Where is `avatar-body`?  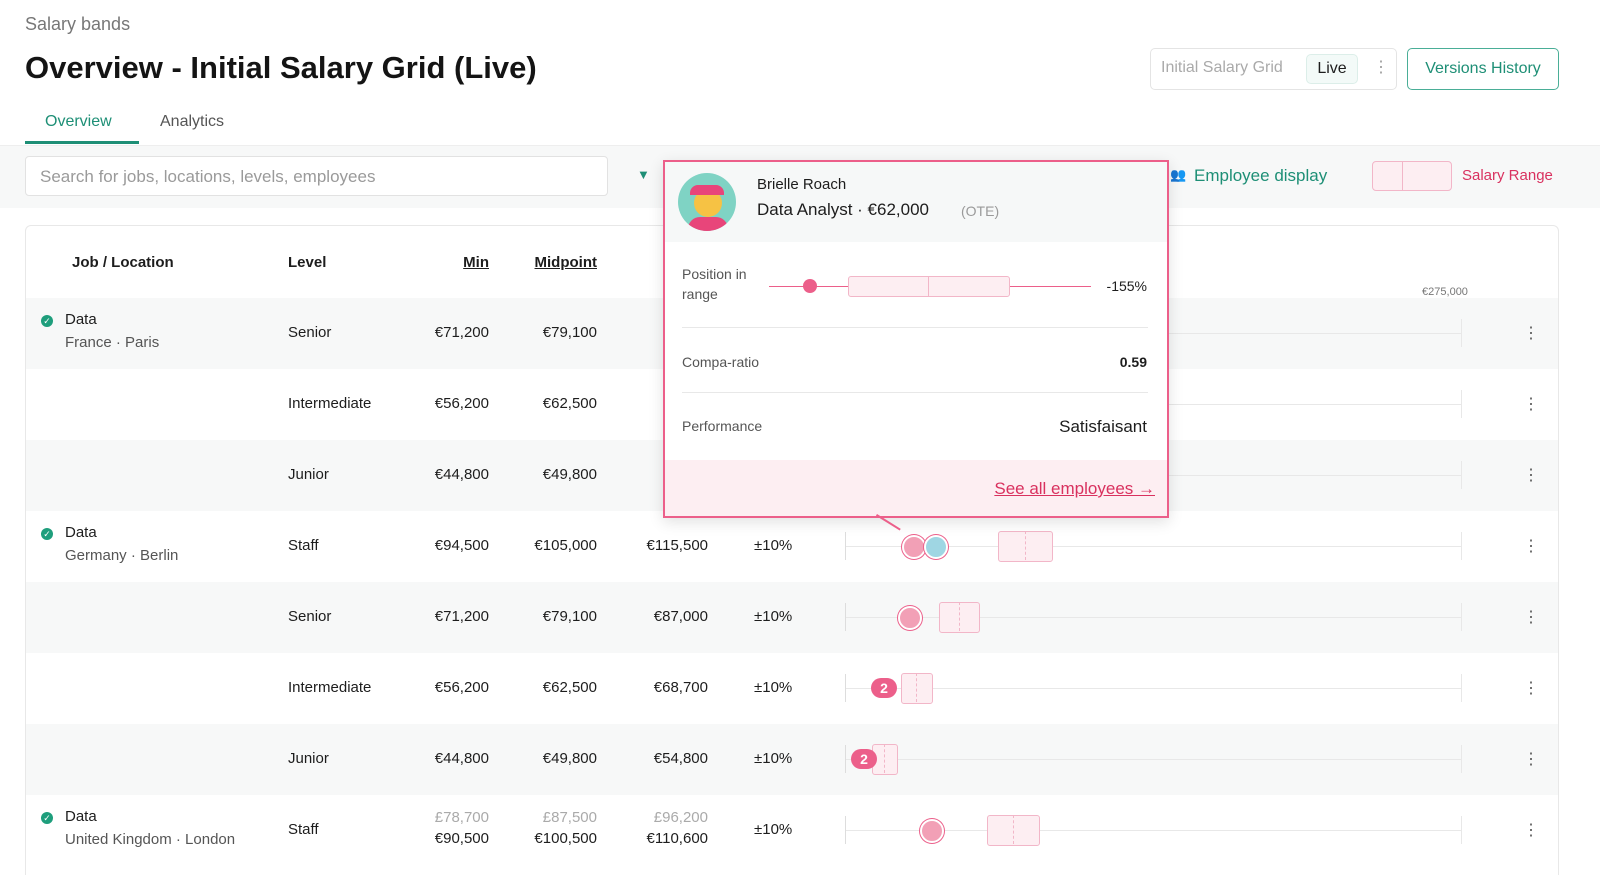 avatar-body is located at coordinates (708, 224).